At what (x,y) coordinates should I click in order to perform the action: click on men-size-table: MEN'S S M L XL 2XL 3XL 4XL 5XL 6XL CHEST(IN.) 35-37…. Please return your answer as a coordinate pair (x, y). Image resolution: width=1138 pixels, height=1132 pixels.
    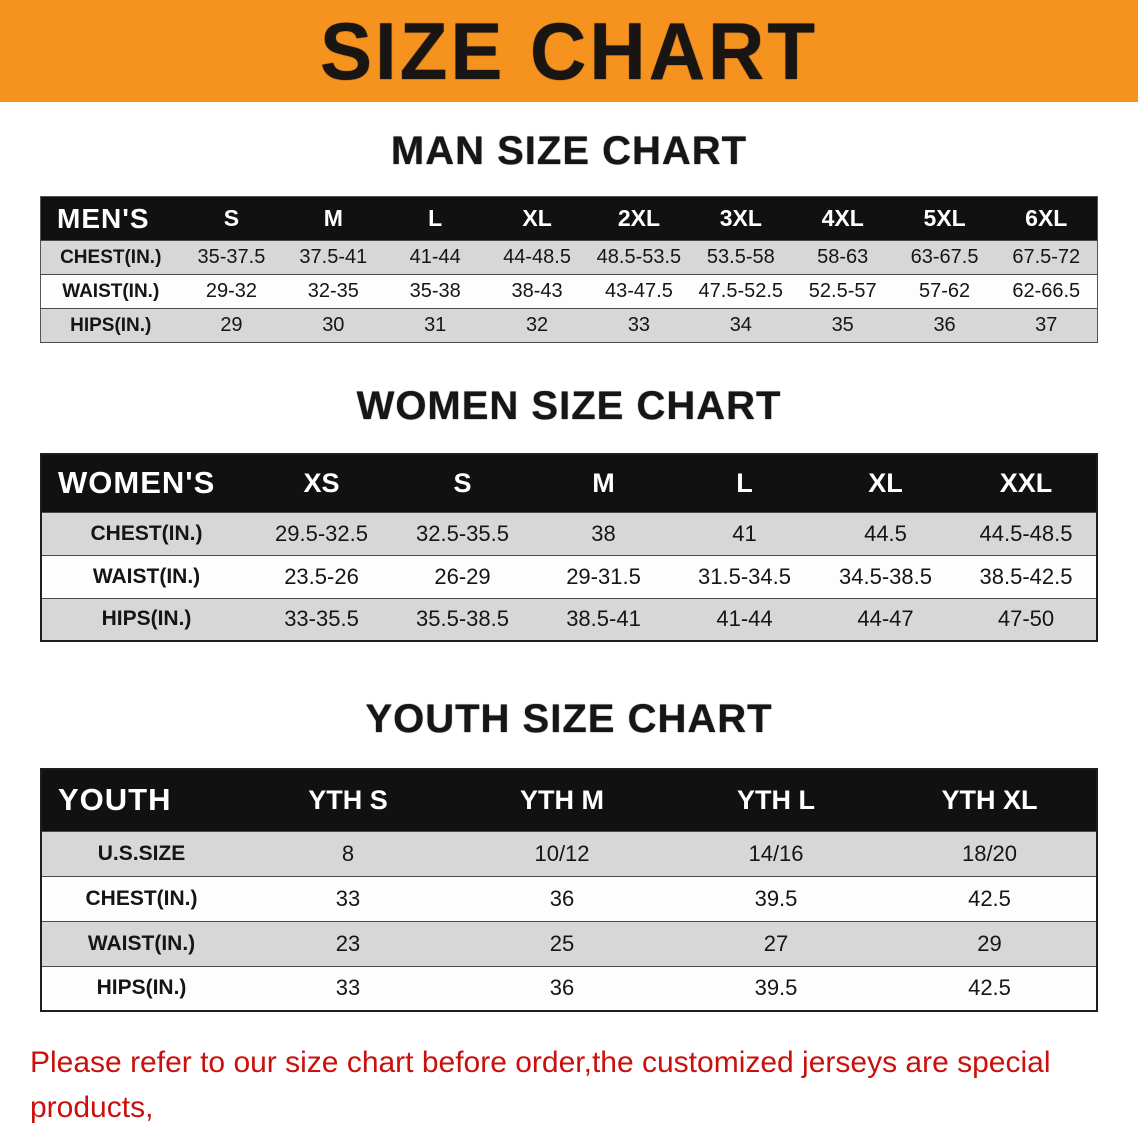
    Looking at the image, I should click on (569, 269).